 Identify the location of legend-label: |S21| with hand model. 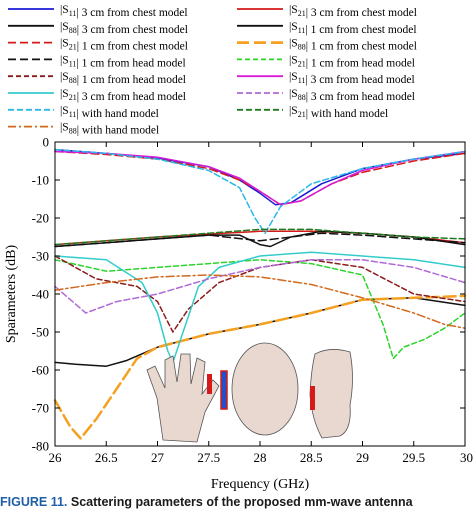
(338, 112).